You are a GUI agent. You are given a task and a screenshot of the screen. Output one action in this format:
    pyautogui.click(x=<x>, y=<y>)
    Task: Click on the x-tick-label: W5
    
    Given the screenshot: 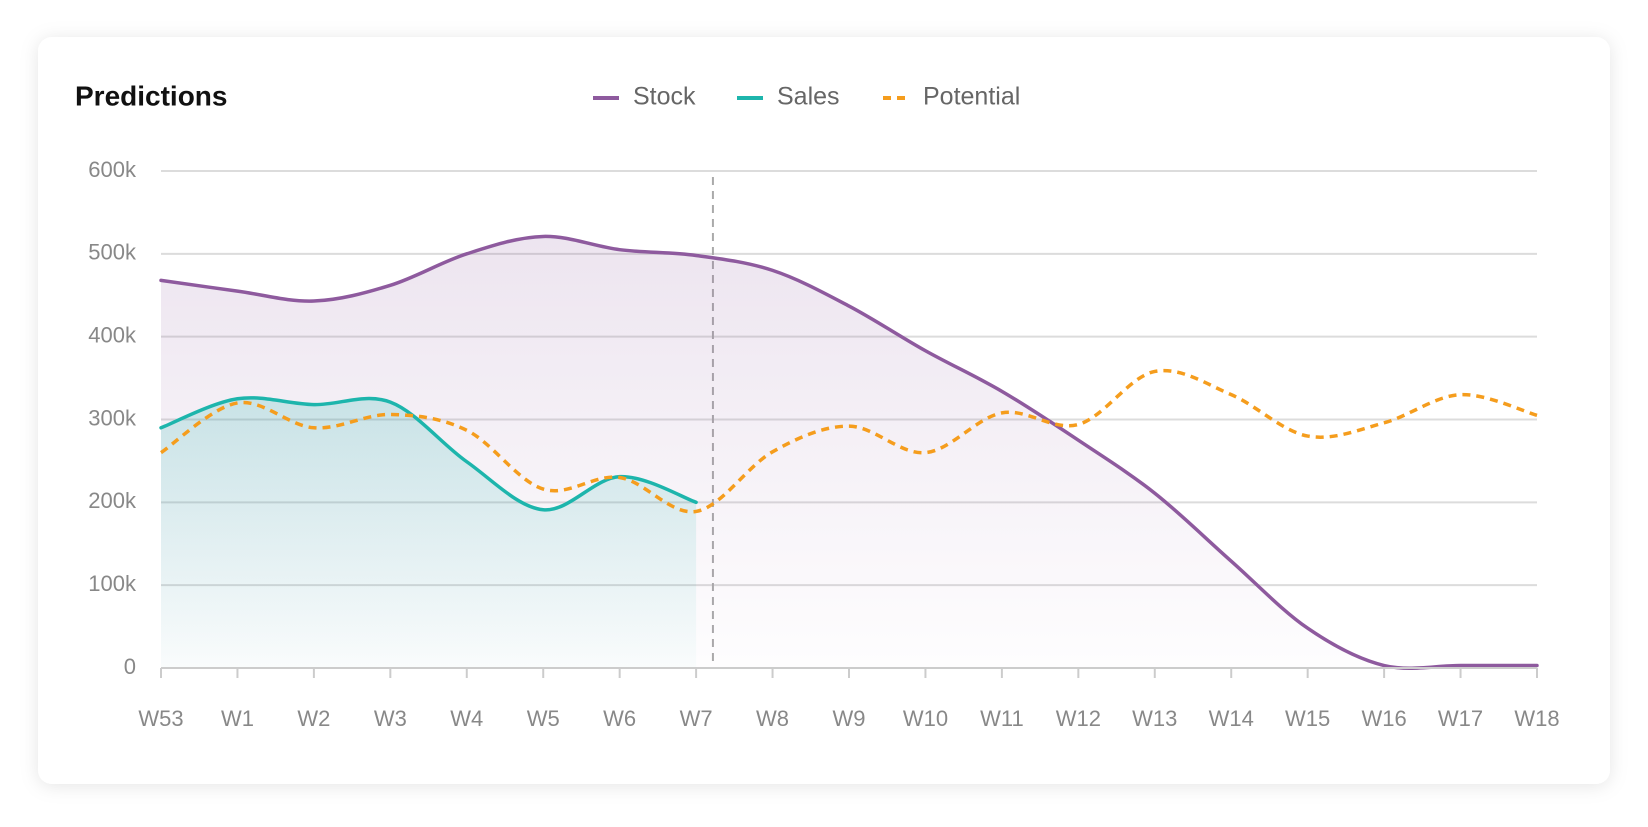 What is the action you would take?
    pyautogui.click(x=543, y=718)
    